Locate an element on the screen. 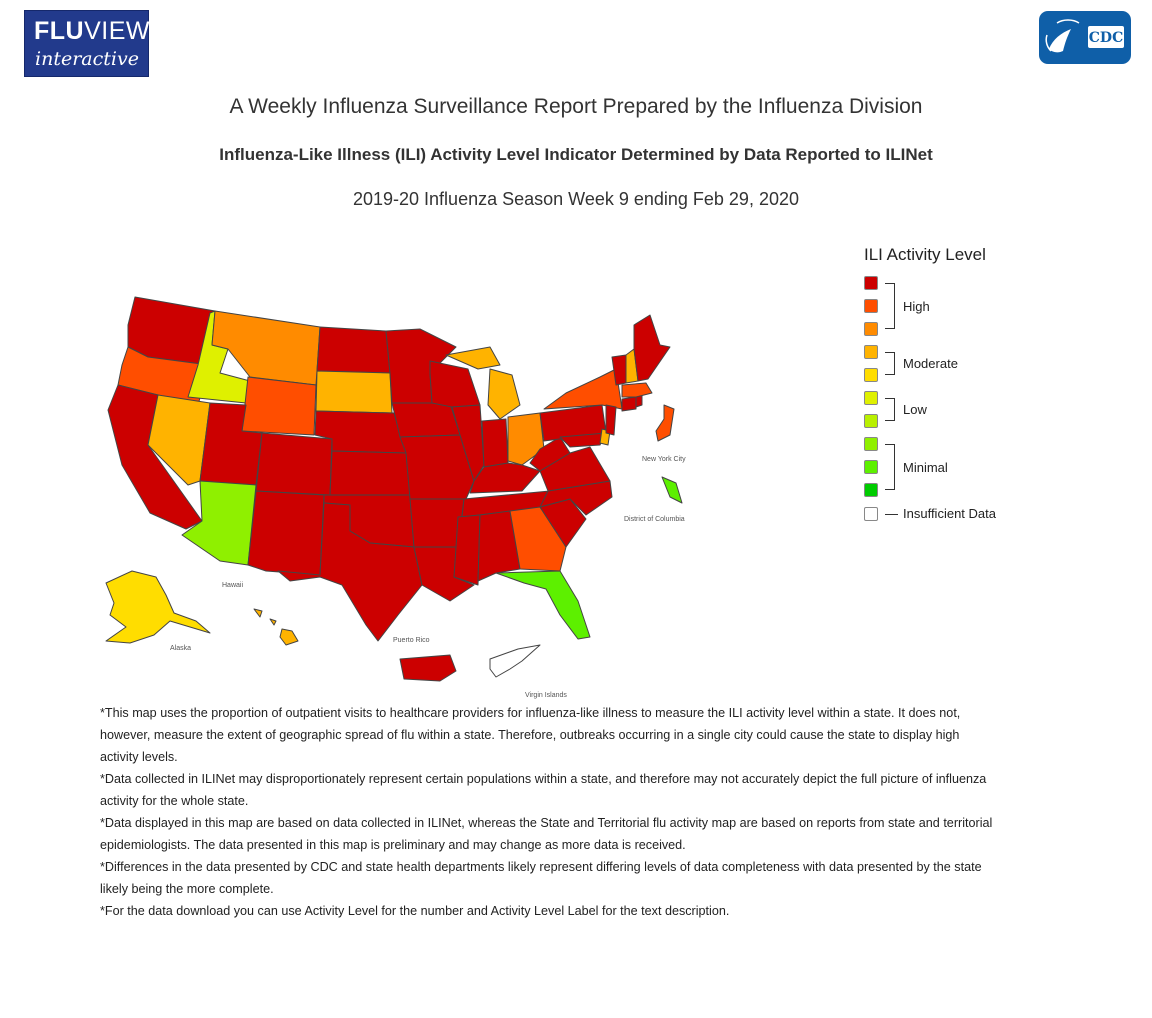  state-wisconsin is located at coordinates (455, 384).